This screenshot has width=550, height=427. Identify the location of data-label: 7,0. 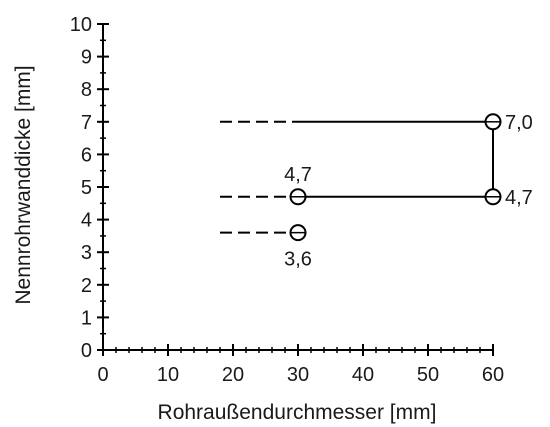
(519, 123).